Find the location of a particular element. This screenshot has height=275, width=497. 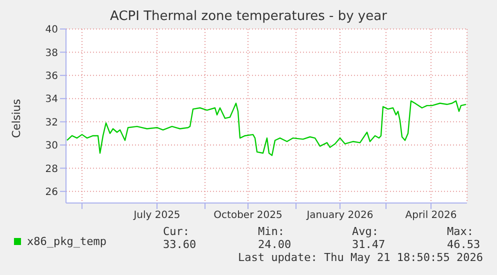

y-tick-label: 36 is located at coordinates (51, 76).